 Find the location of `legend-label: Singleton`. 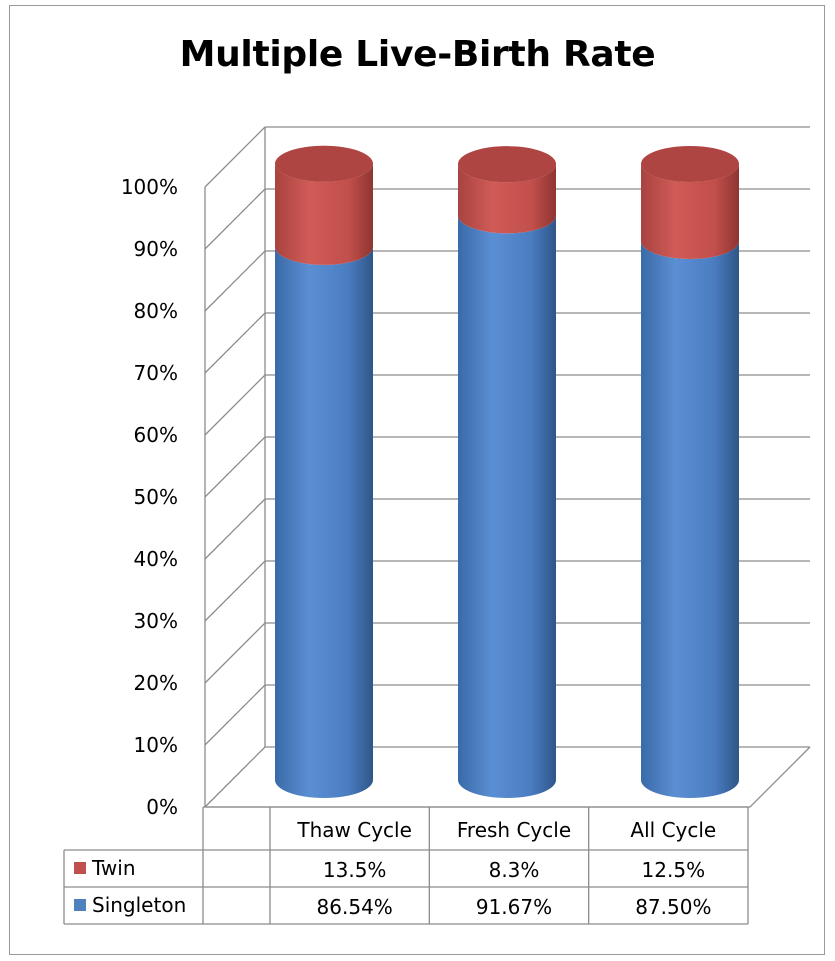

legend-label: Singleton is located at coordinates (139, 905).